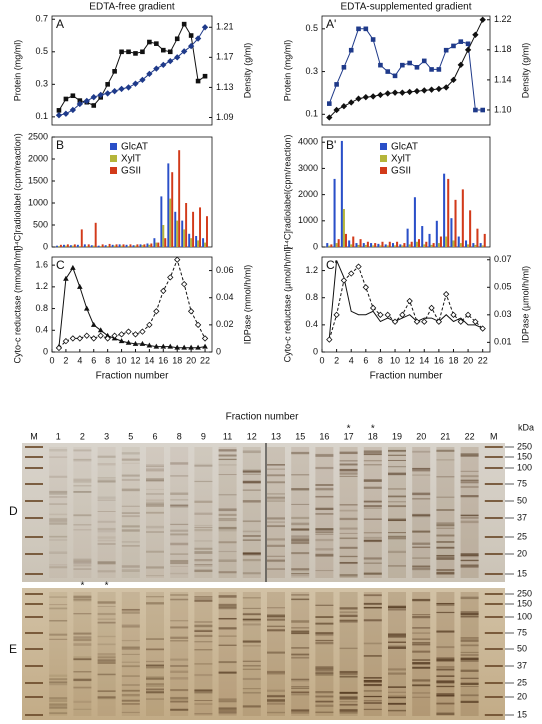 The image size is (542, 724). I want to click on asterisk: *, so click(349, 429).